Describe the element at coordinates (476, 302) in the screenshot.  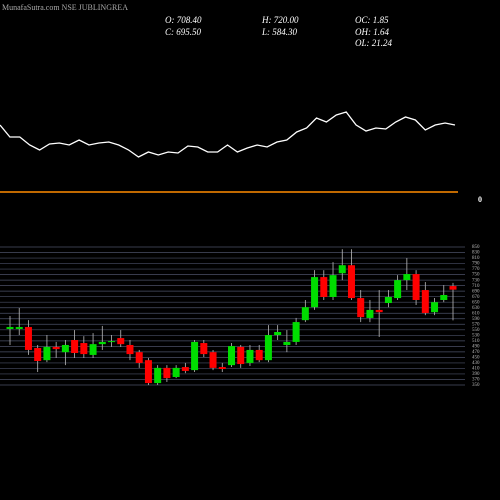
I see `y-tick-label: 650` at that location.